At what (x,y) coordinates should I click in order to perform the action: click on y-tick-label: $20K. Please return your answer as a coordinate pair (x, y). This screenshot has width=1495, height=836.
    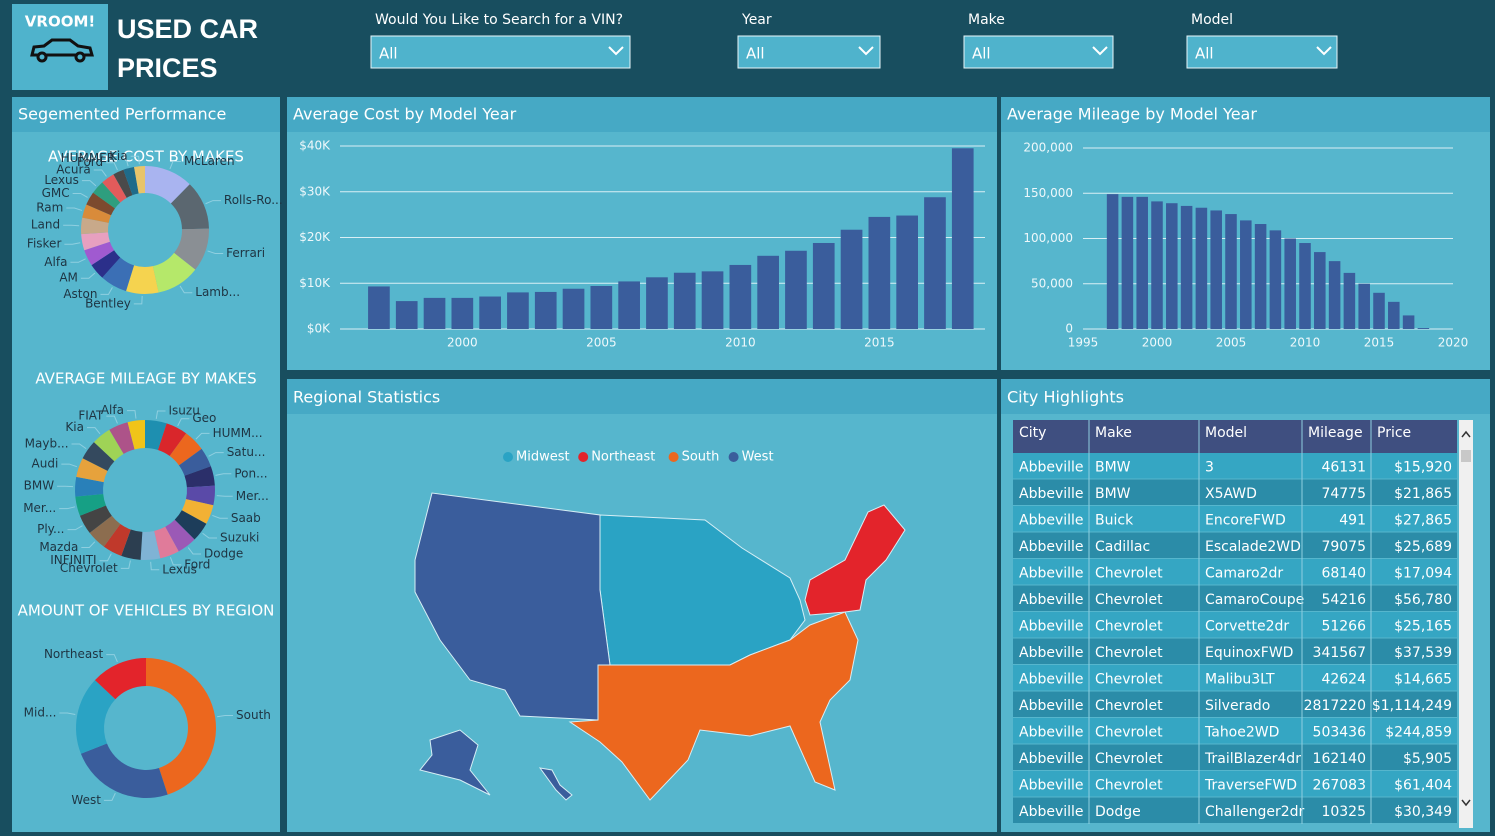
    Looking at the image, I should click on (315, 237).